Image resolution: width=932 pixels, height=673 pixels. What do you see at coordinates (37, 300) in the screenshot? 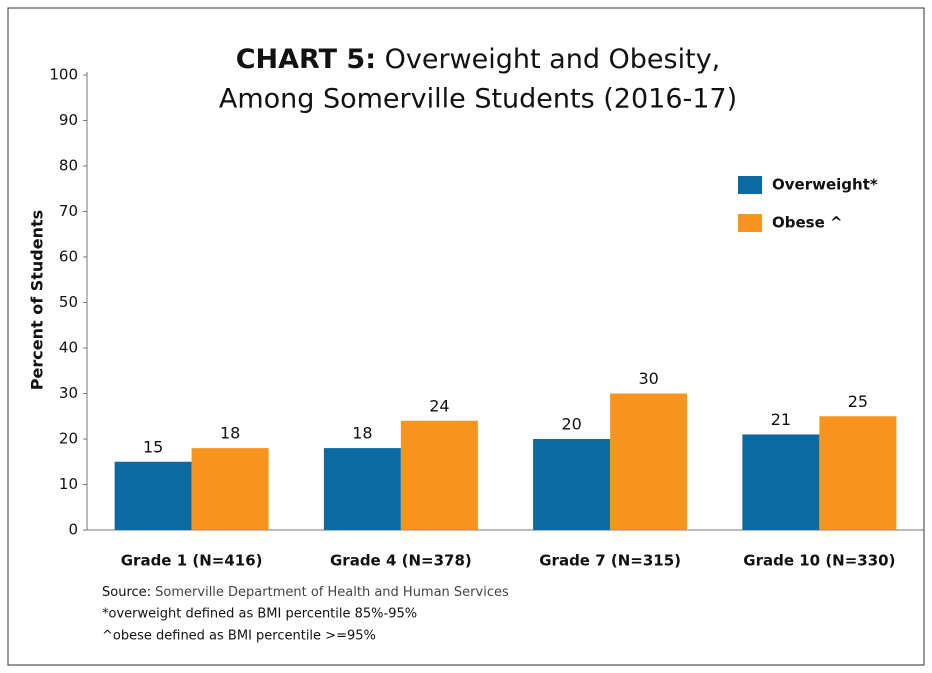
I see `y-axis-label: Percent of Students` at bounding box center [37, 300].